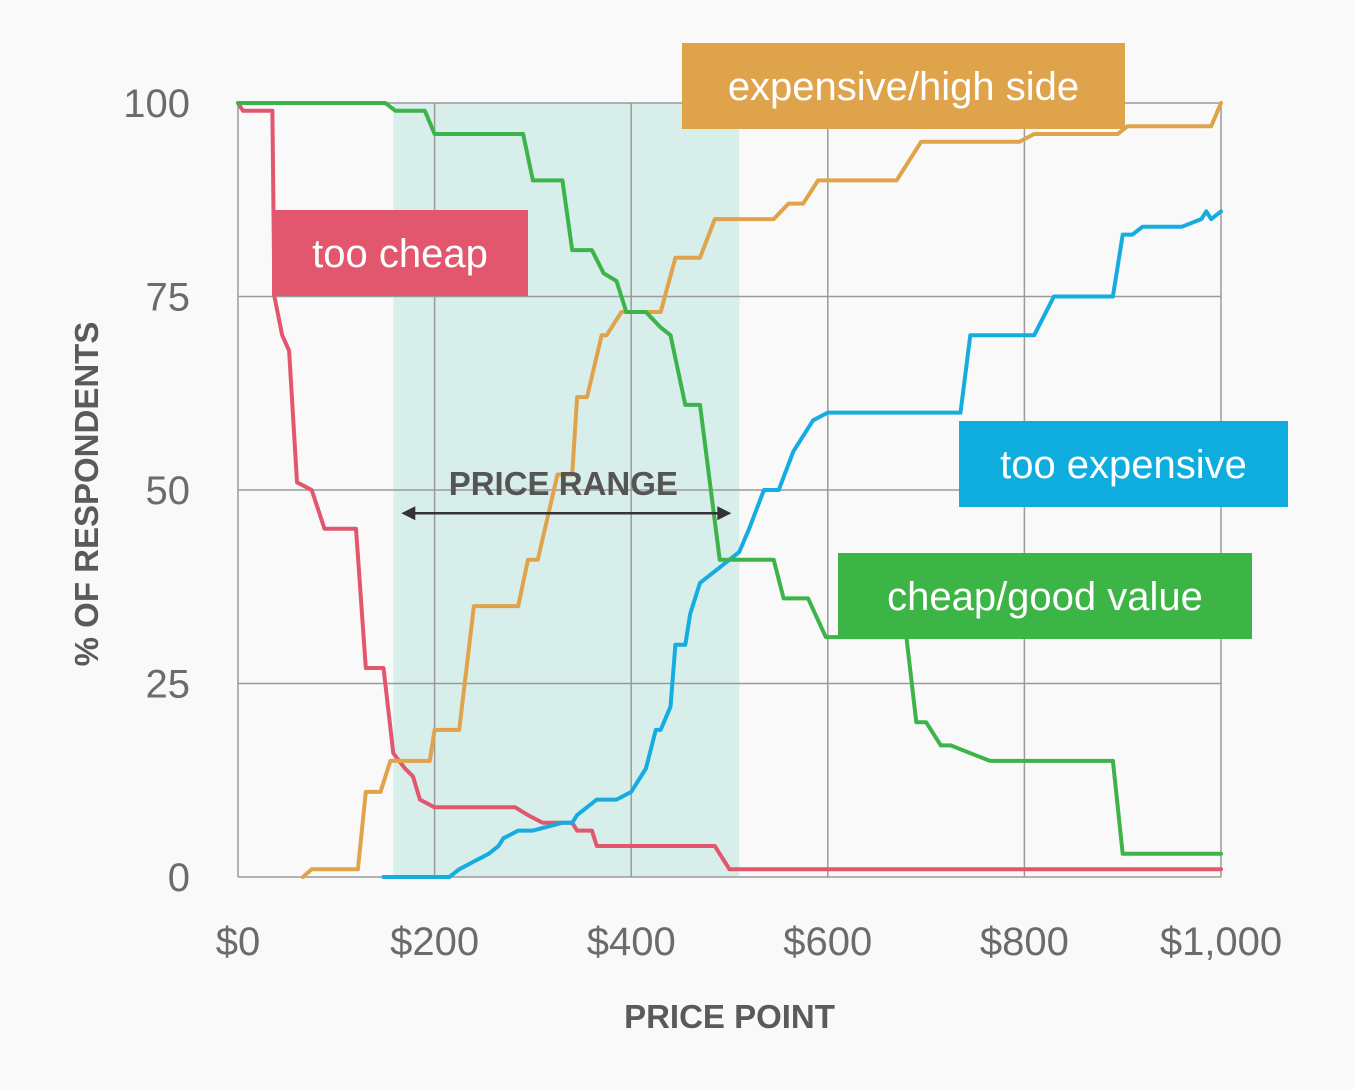  I want to click on x-tick-label: $600, so click(827, 942).